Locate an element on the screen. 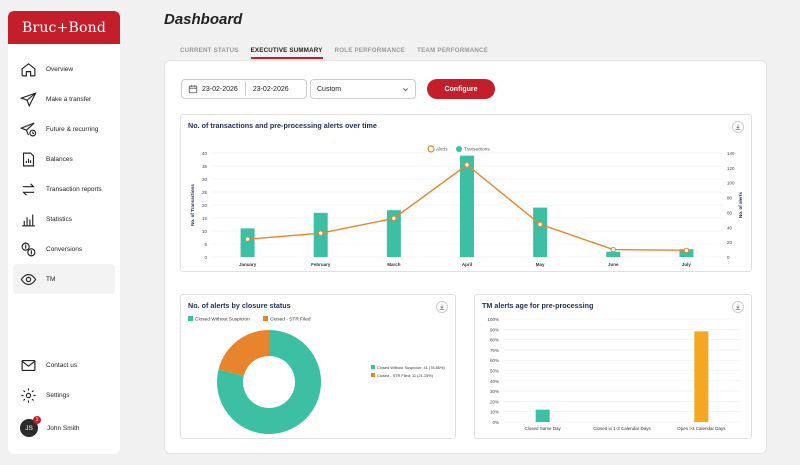  arrows-exchange-icon is located at coordinates (28, 189).